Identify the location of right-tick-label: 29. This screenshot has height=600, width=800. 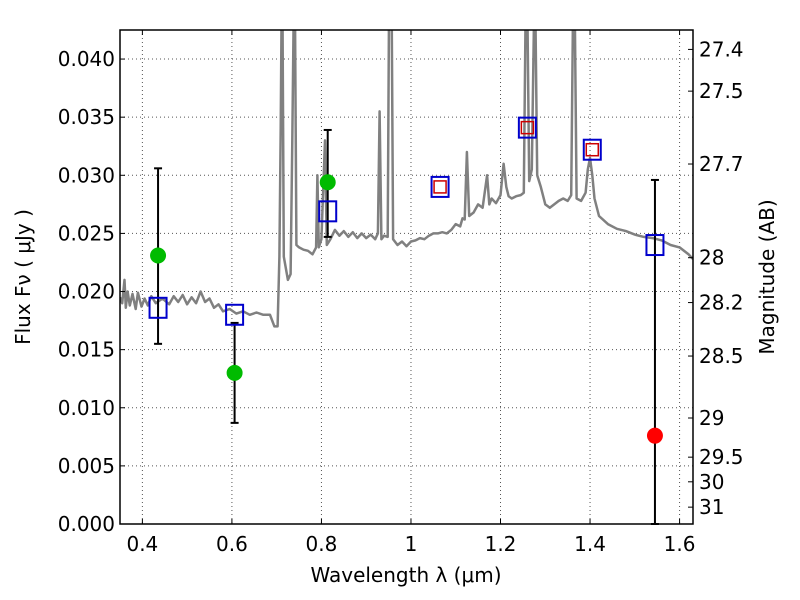
(711, 418).